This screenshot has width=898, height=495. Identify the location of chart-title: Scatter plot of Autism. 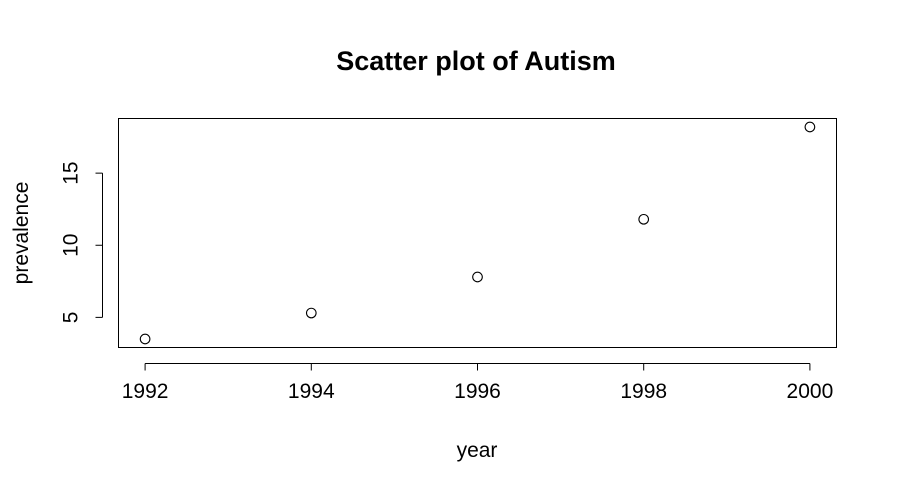
(476, 61).